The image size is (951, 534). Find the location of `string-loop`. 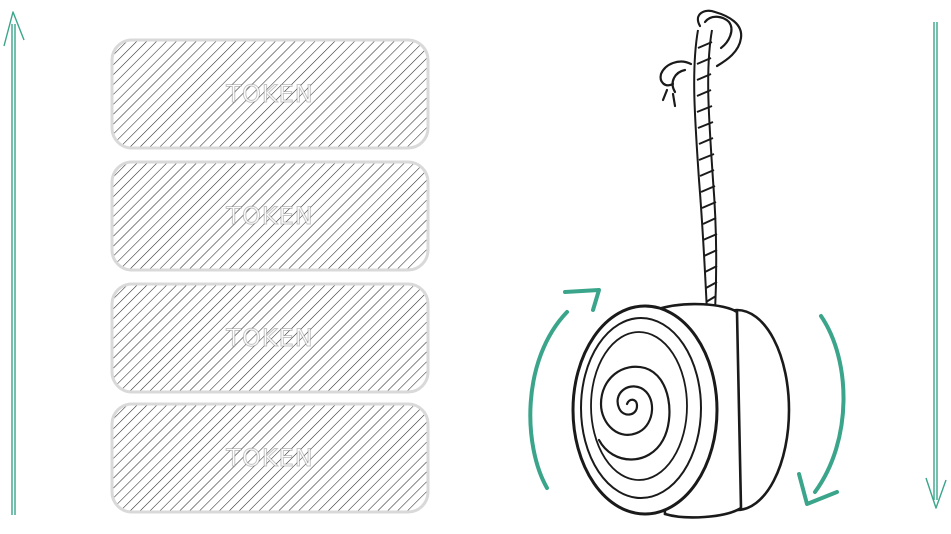

string-loop is located at coordinates (701, 58).